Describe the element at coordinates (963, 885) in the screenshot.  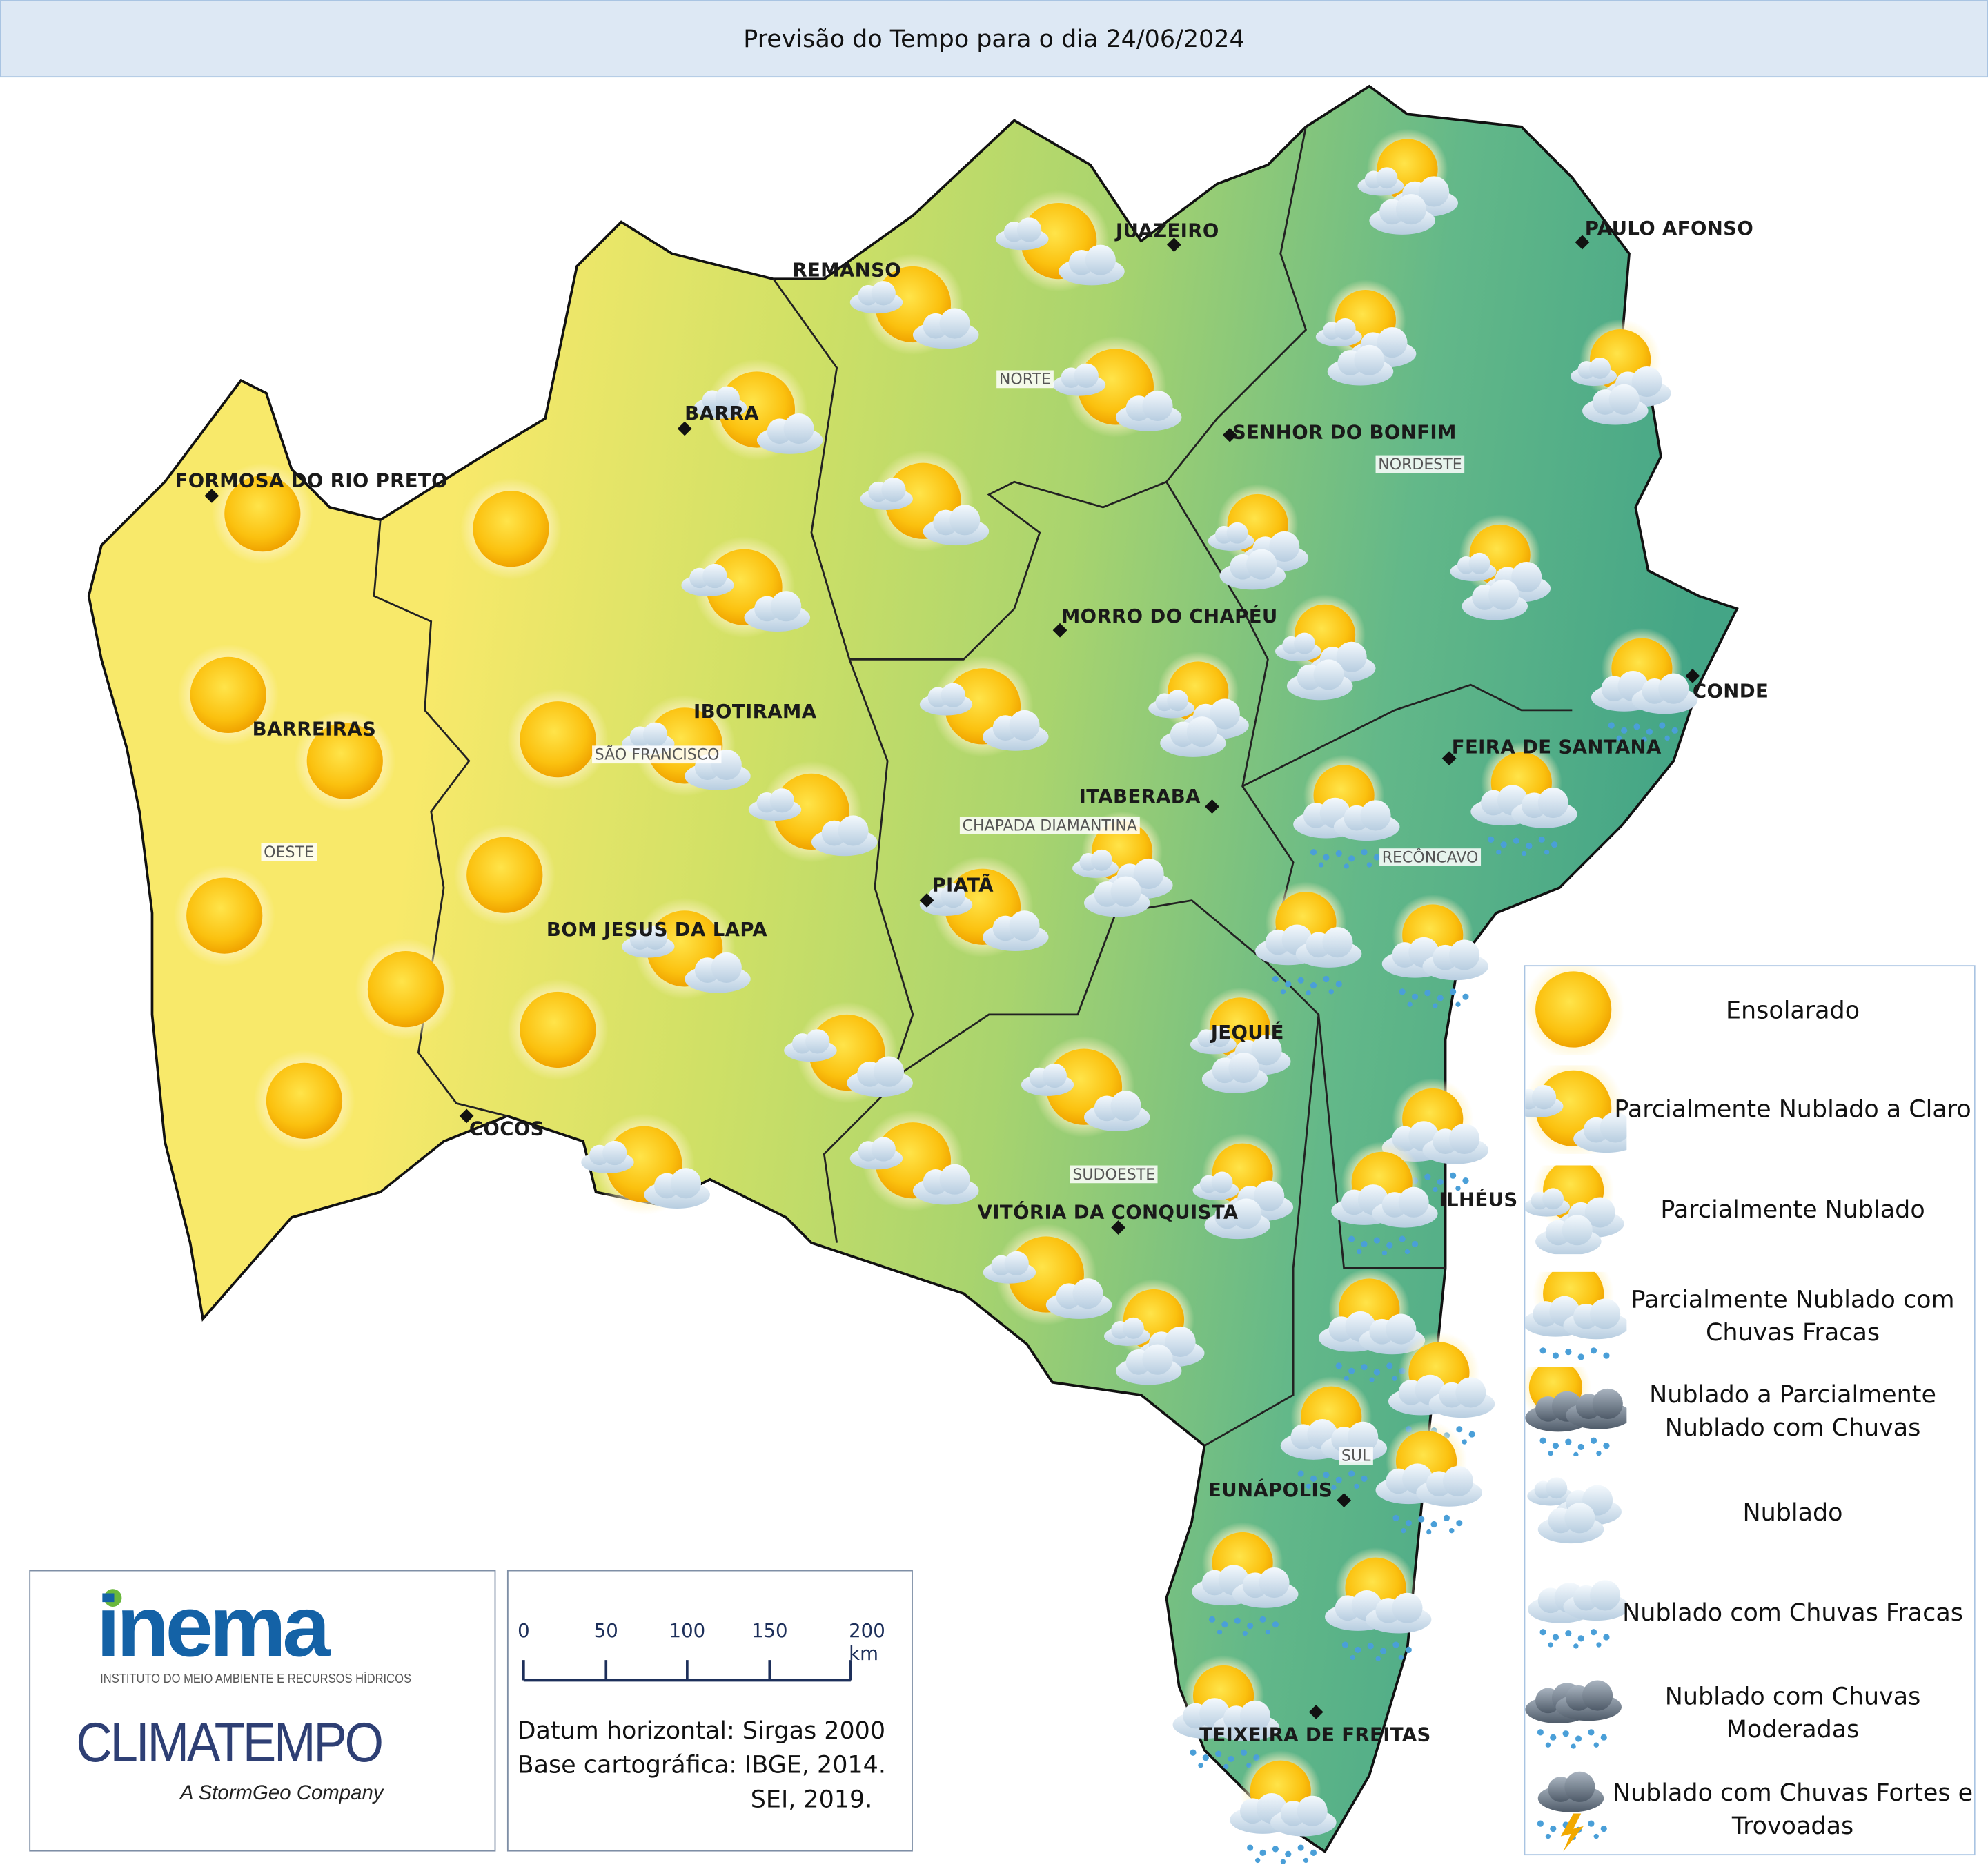
I see `city-label-piata: PIATÃ` at that location.